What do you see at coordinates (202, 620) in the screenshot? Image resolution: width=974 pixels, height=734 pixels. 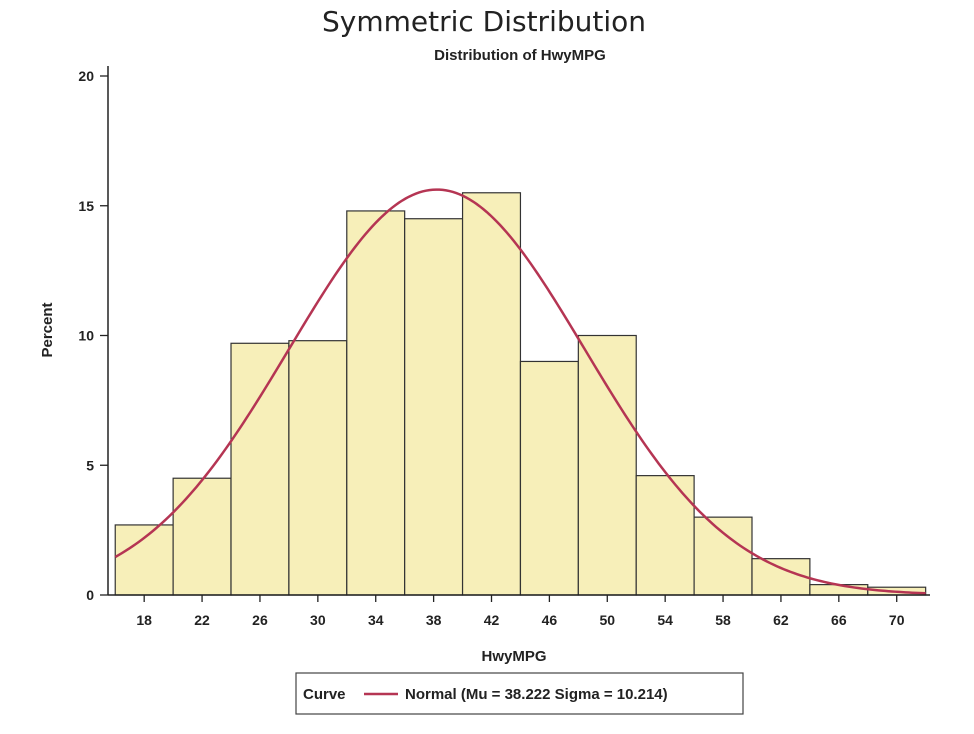 I see `x-tick-label: 22` at bounding box center [202, 620].